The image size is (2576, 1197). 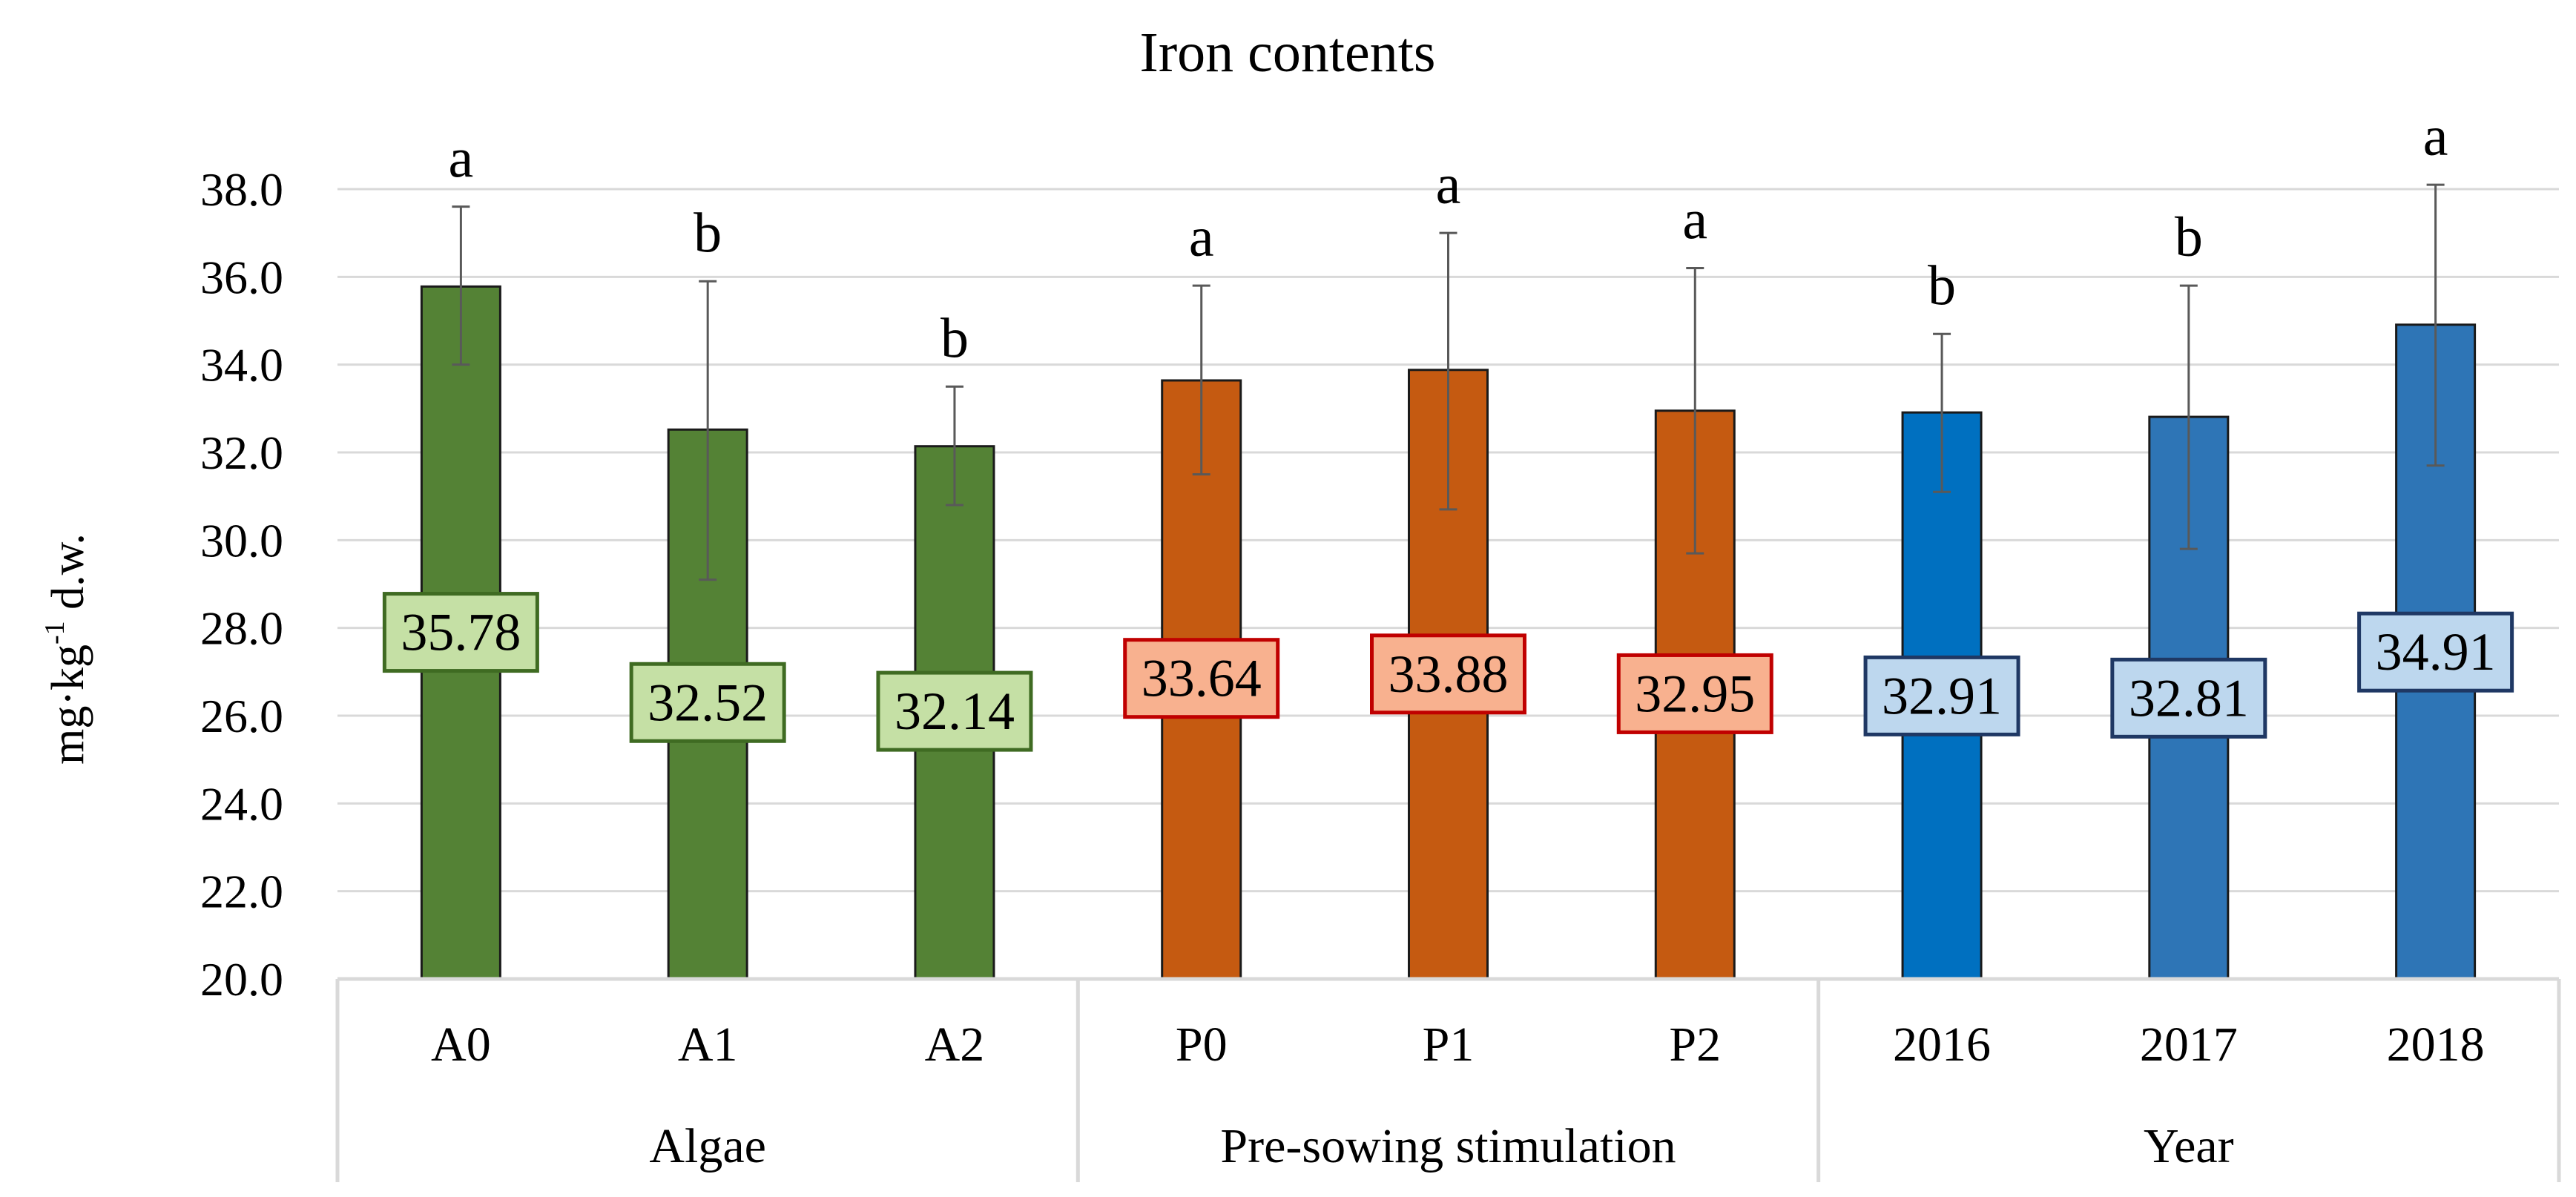 What do you see at coordinates (708, 1146) in the screenshot?
I see `group-label-algae: Algae` at bounding box center [708, 1146].